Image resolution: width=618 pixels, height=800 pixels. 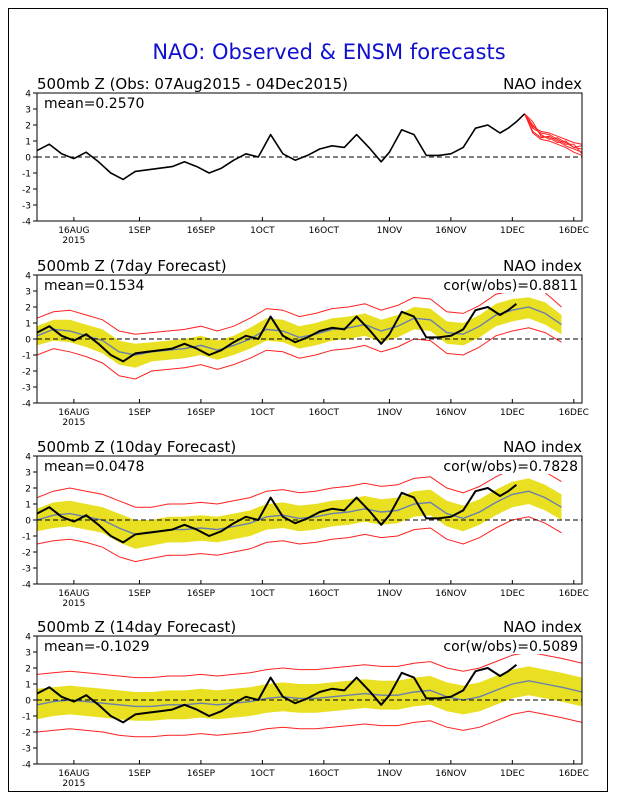 What do you see at coordinates (26, 538) in the screenshot?
I see `y-tick-label: -1` at bounding box center [26, 538].